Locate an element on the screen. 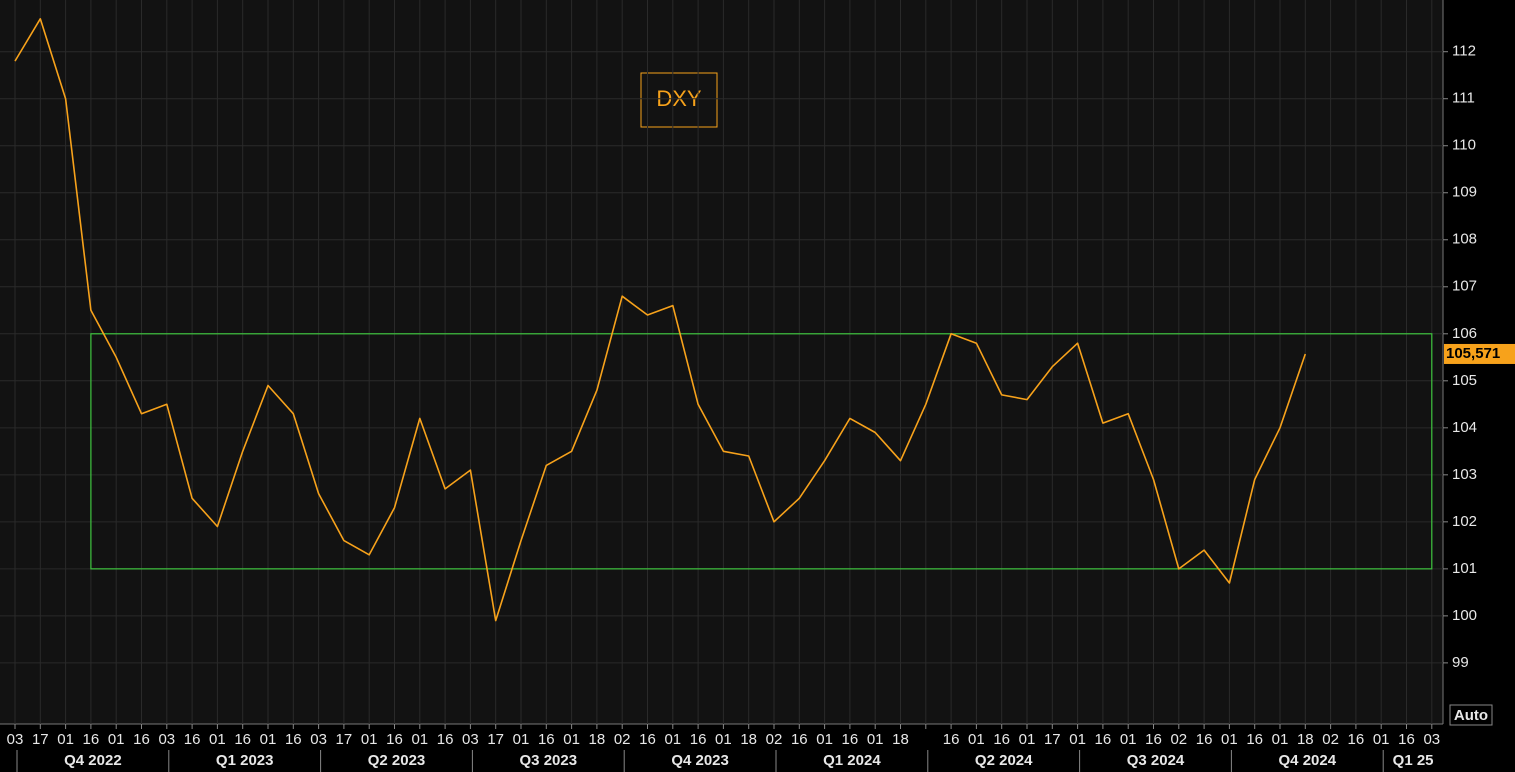 The width and height of the screenshot is (1515, 772). y-tick-label: 112 is located at coordinates (1464, 51).